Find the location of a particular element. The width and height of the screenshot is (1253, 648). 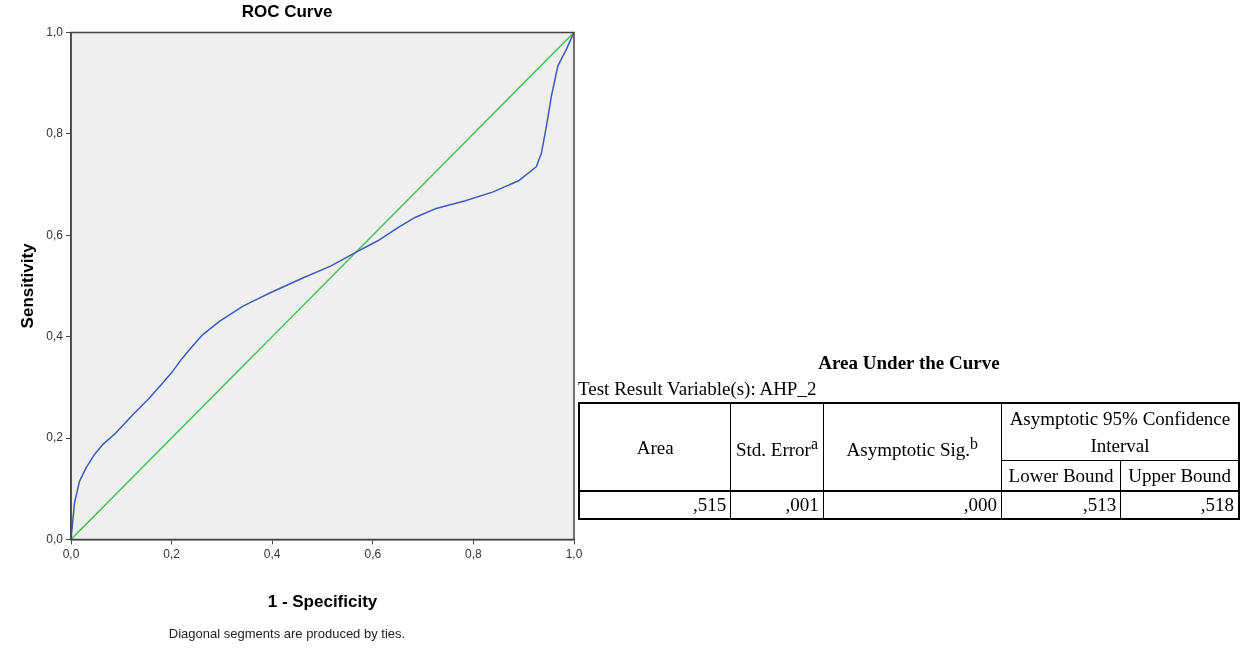

text: Upper Bound is located at coordinates (1179, 475).